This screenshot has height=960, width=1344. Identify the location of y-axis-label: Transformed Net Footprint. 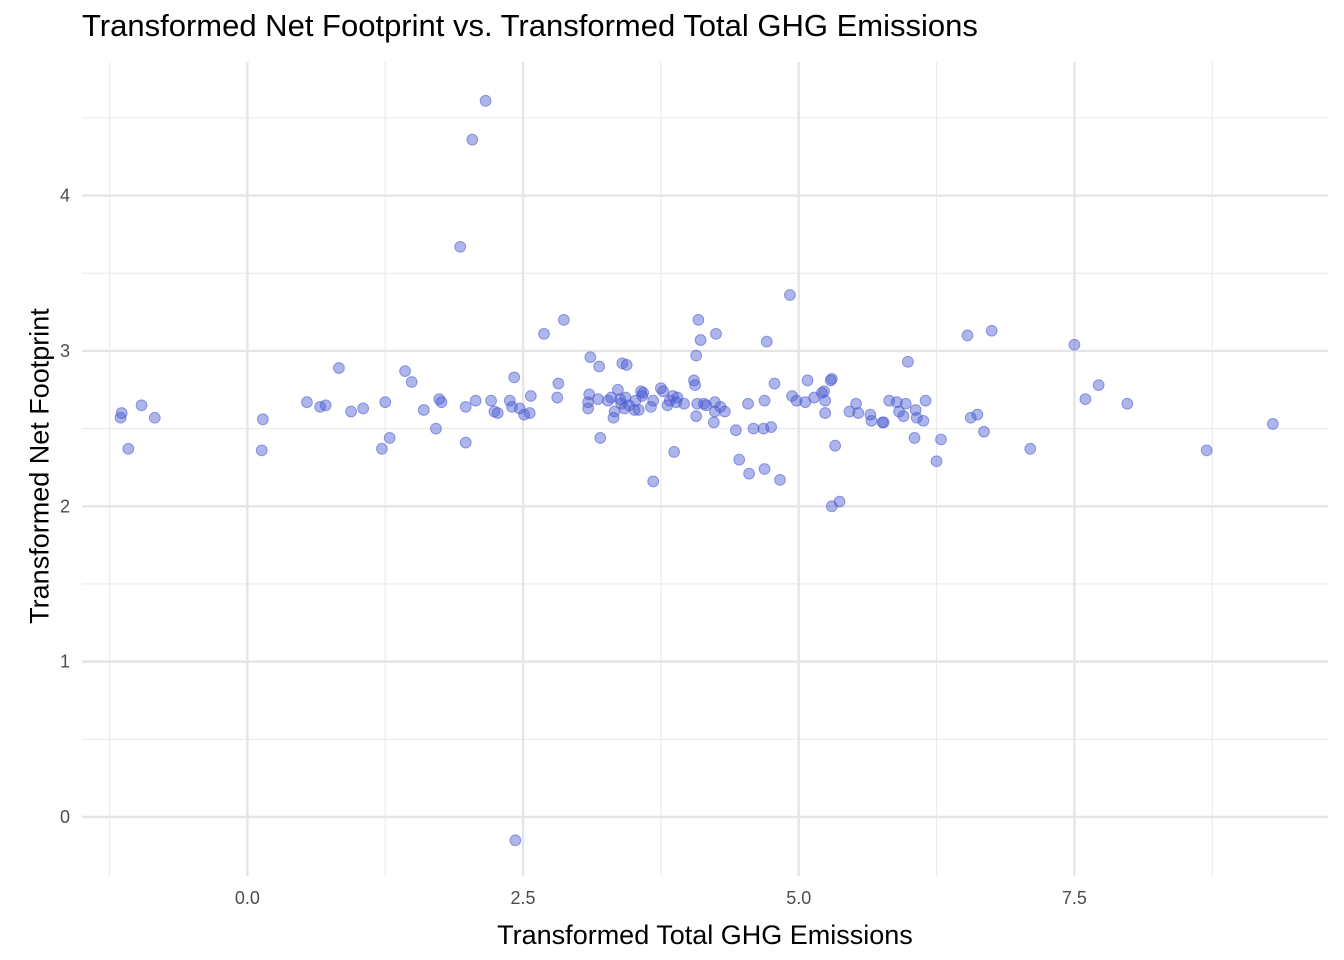
(39, 466).